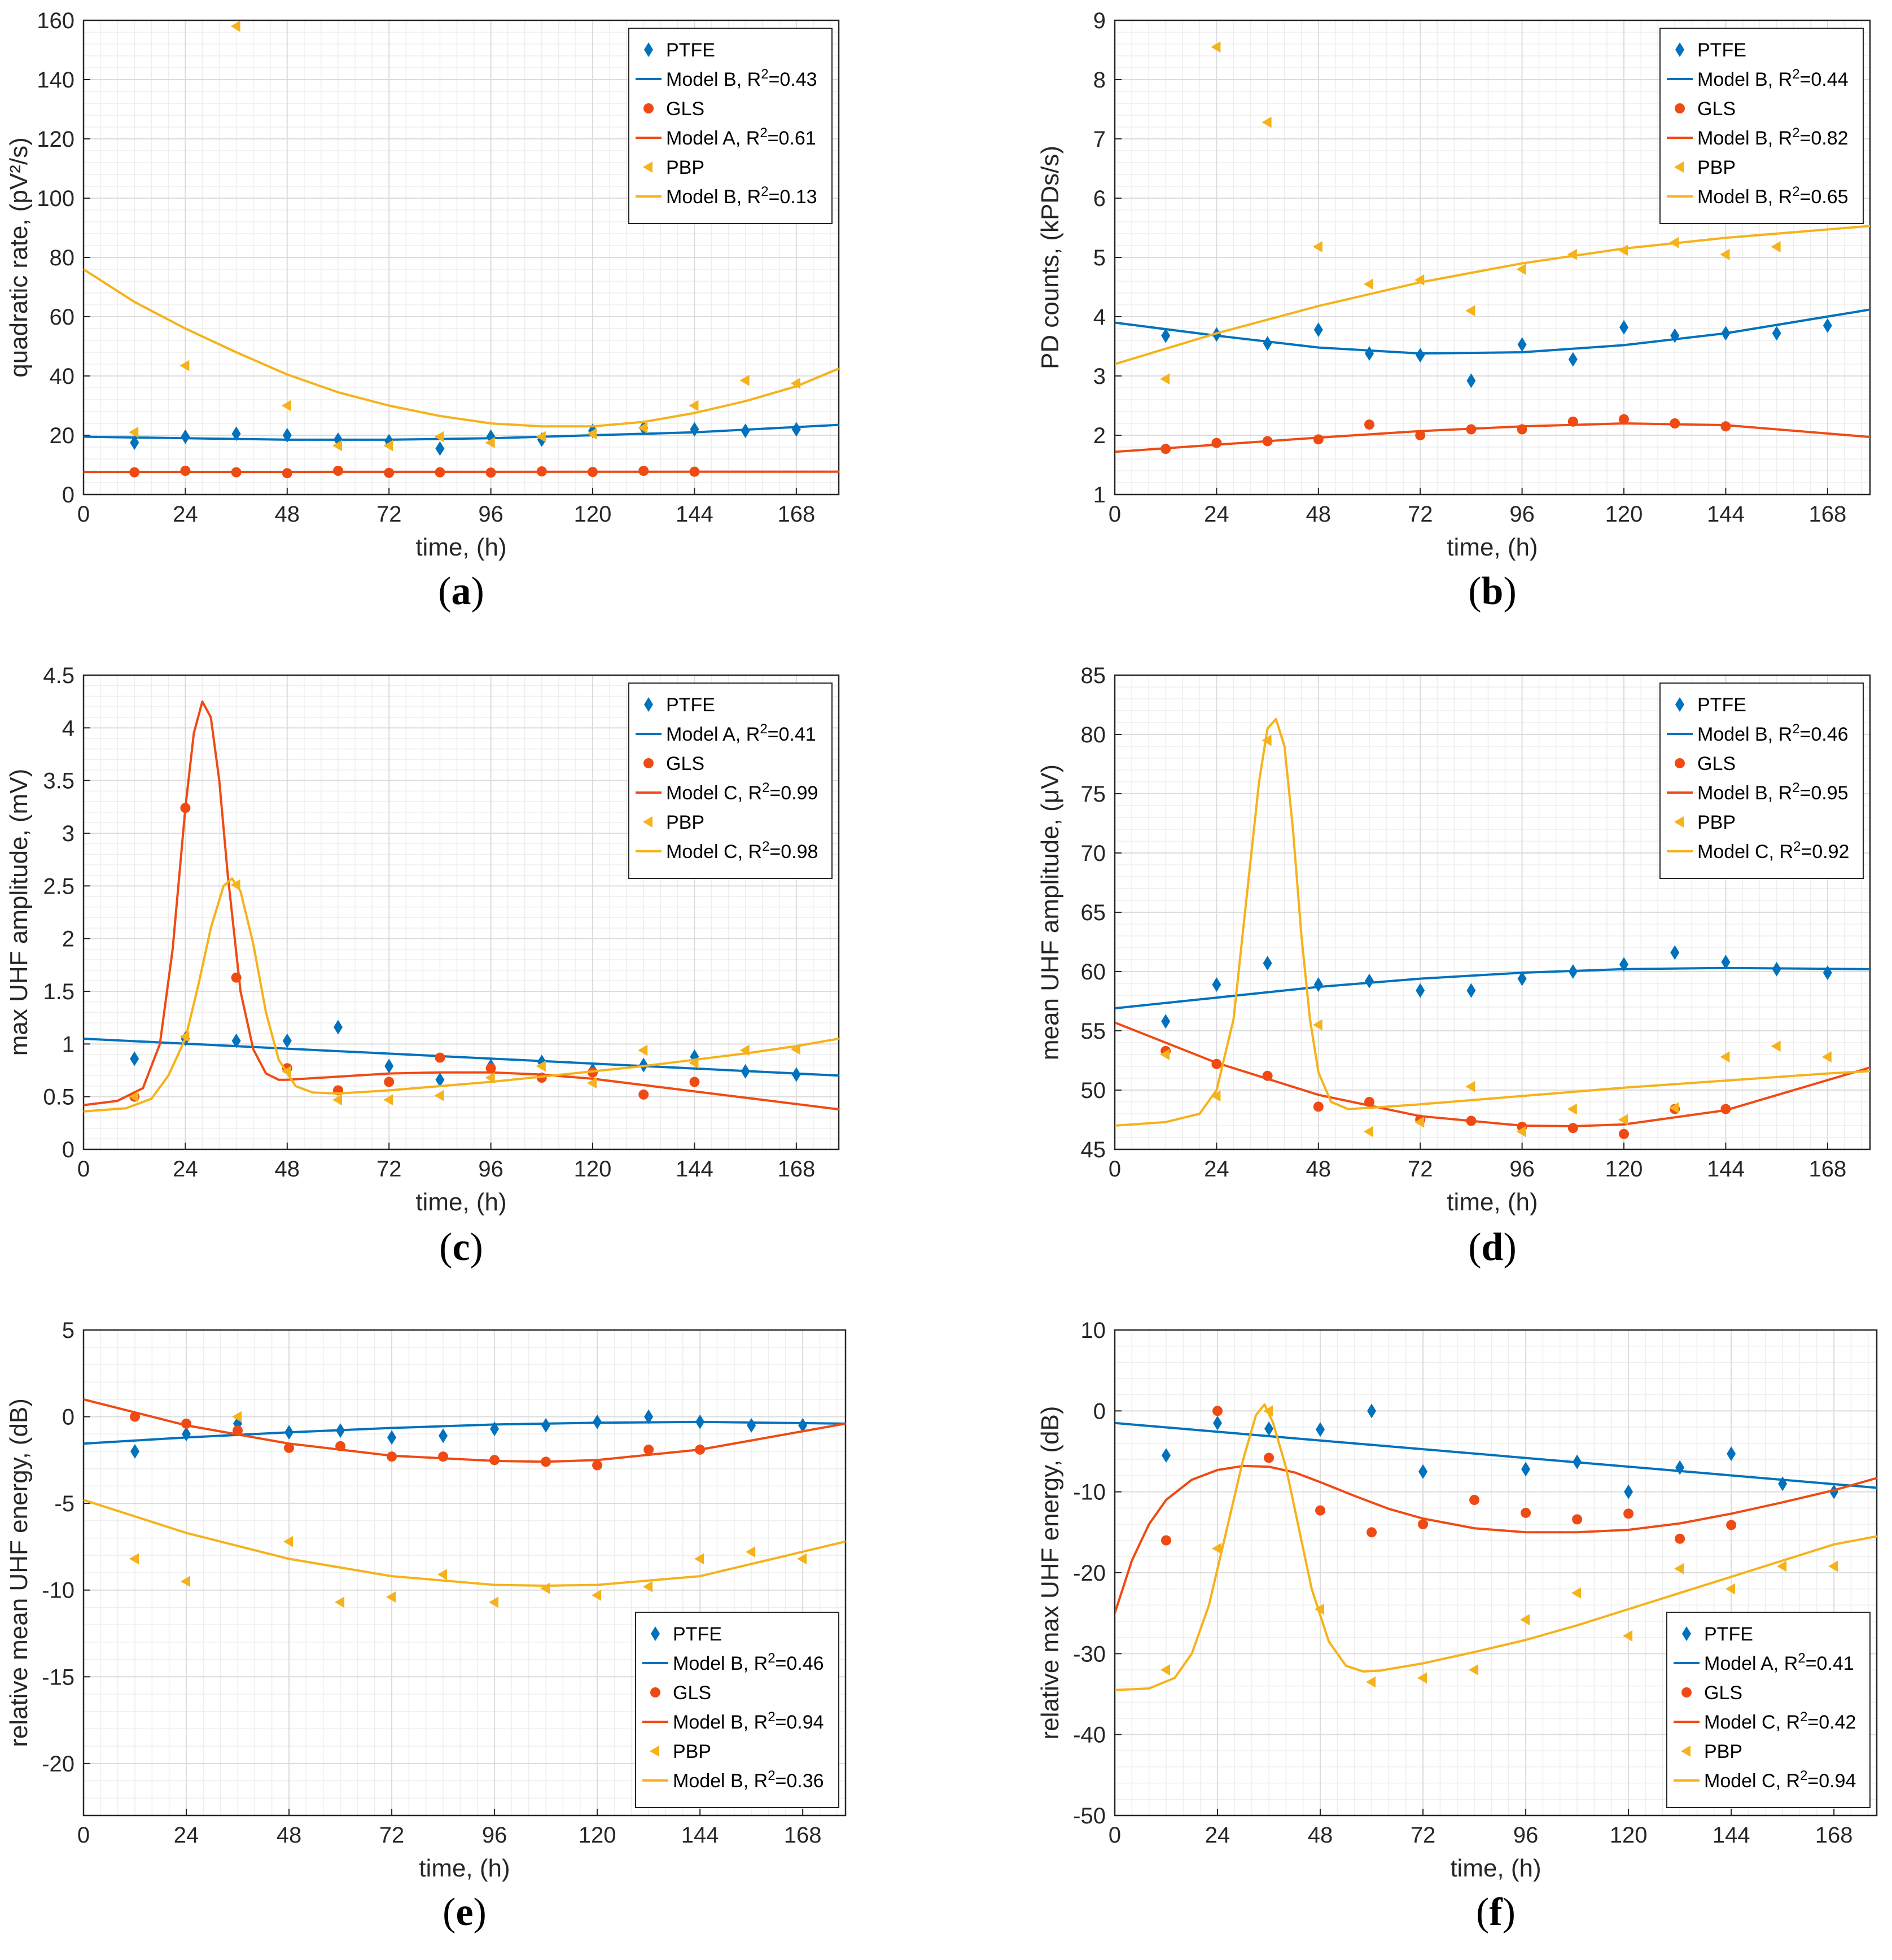 This screenshot has width=1892, height=1960. Describe the element at coordinates (1093, 1031) in the screenshot. I see `y-tick-label: 55` at that location.